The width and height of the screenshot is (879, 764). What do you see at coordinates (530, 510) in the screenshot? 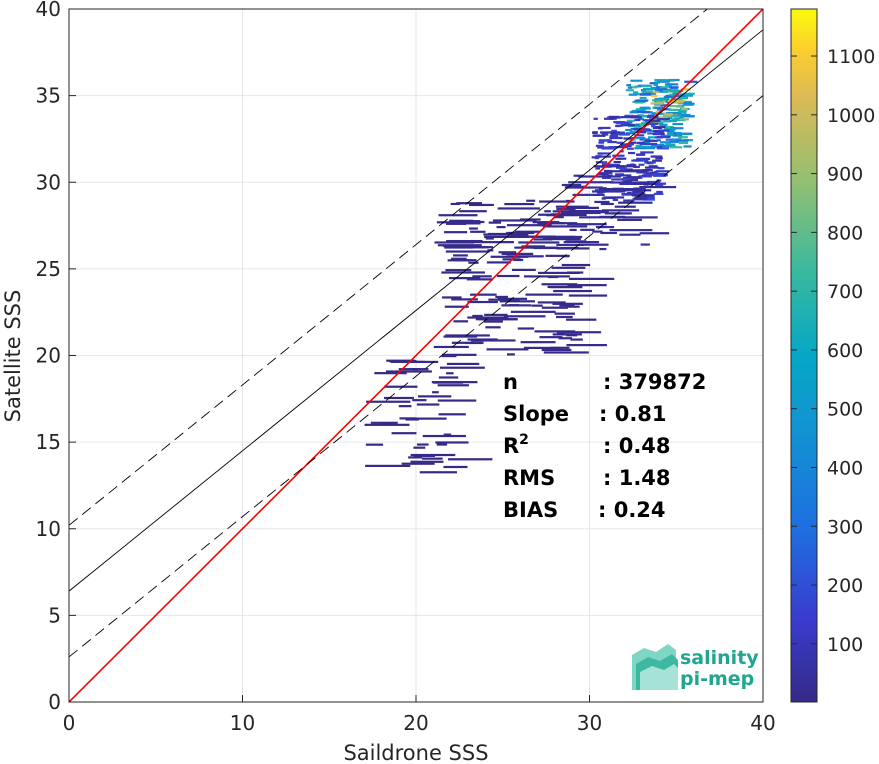
I see `stat-label: BIAS` at bounding box center [530, 510].